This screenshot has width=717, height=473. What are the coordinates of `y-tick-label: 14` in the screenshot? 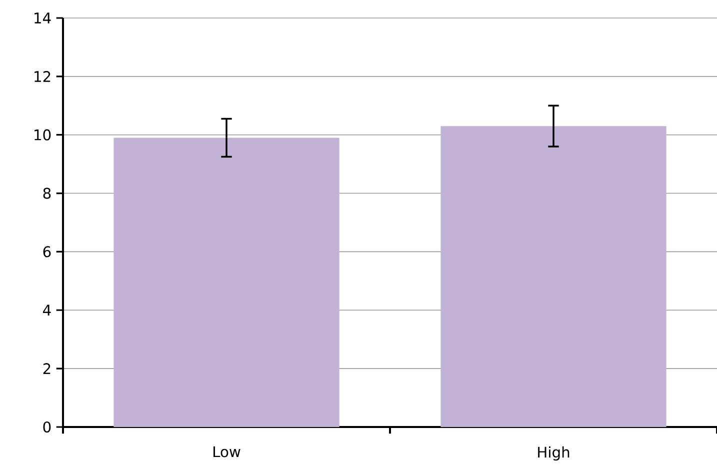 It's located at (42, 18).